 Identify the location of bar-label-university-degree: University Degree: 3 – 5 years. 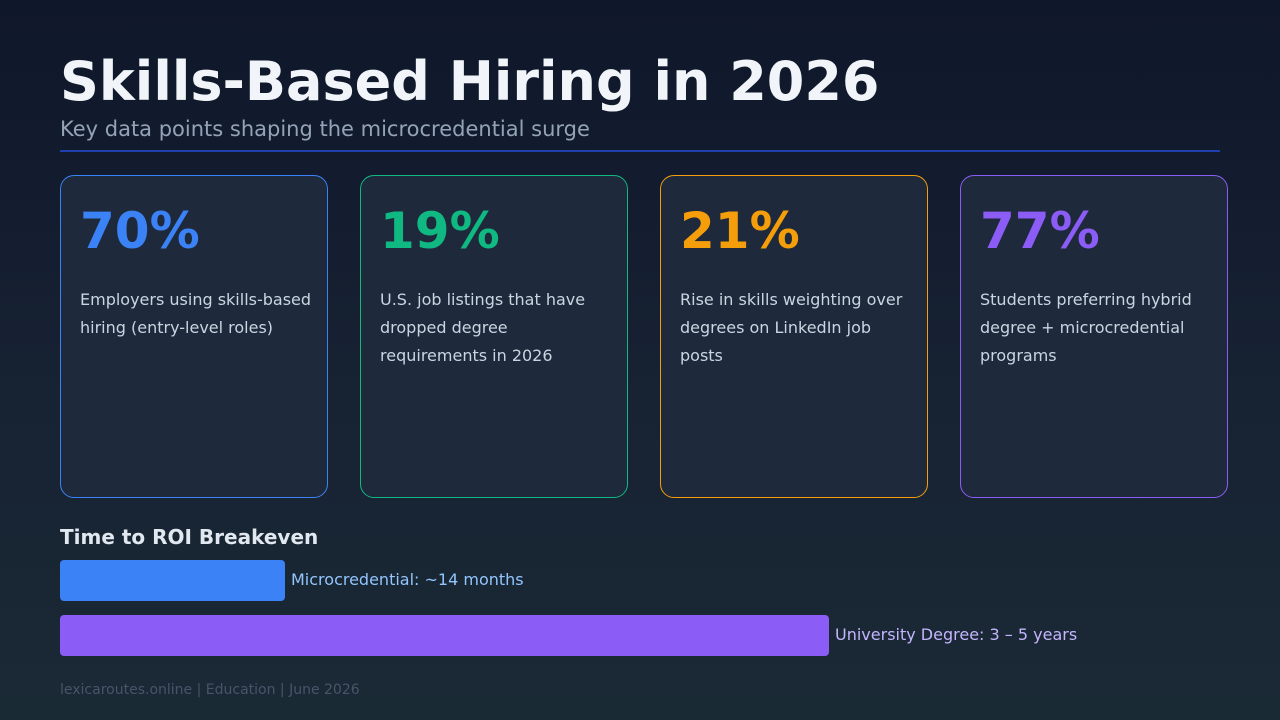
(956, 634).